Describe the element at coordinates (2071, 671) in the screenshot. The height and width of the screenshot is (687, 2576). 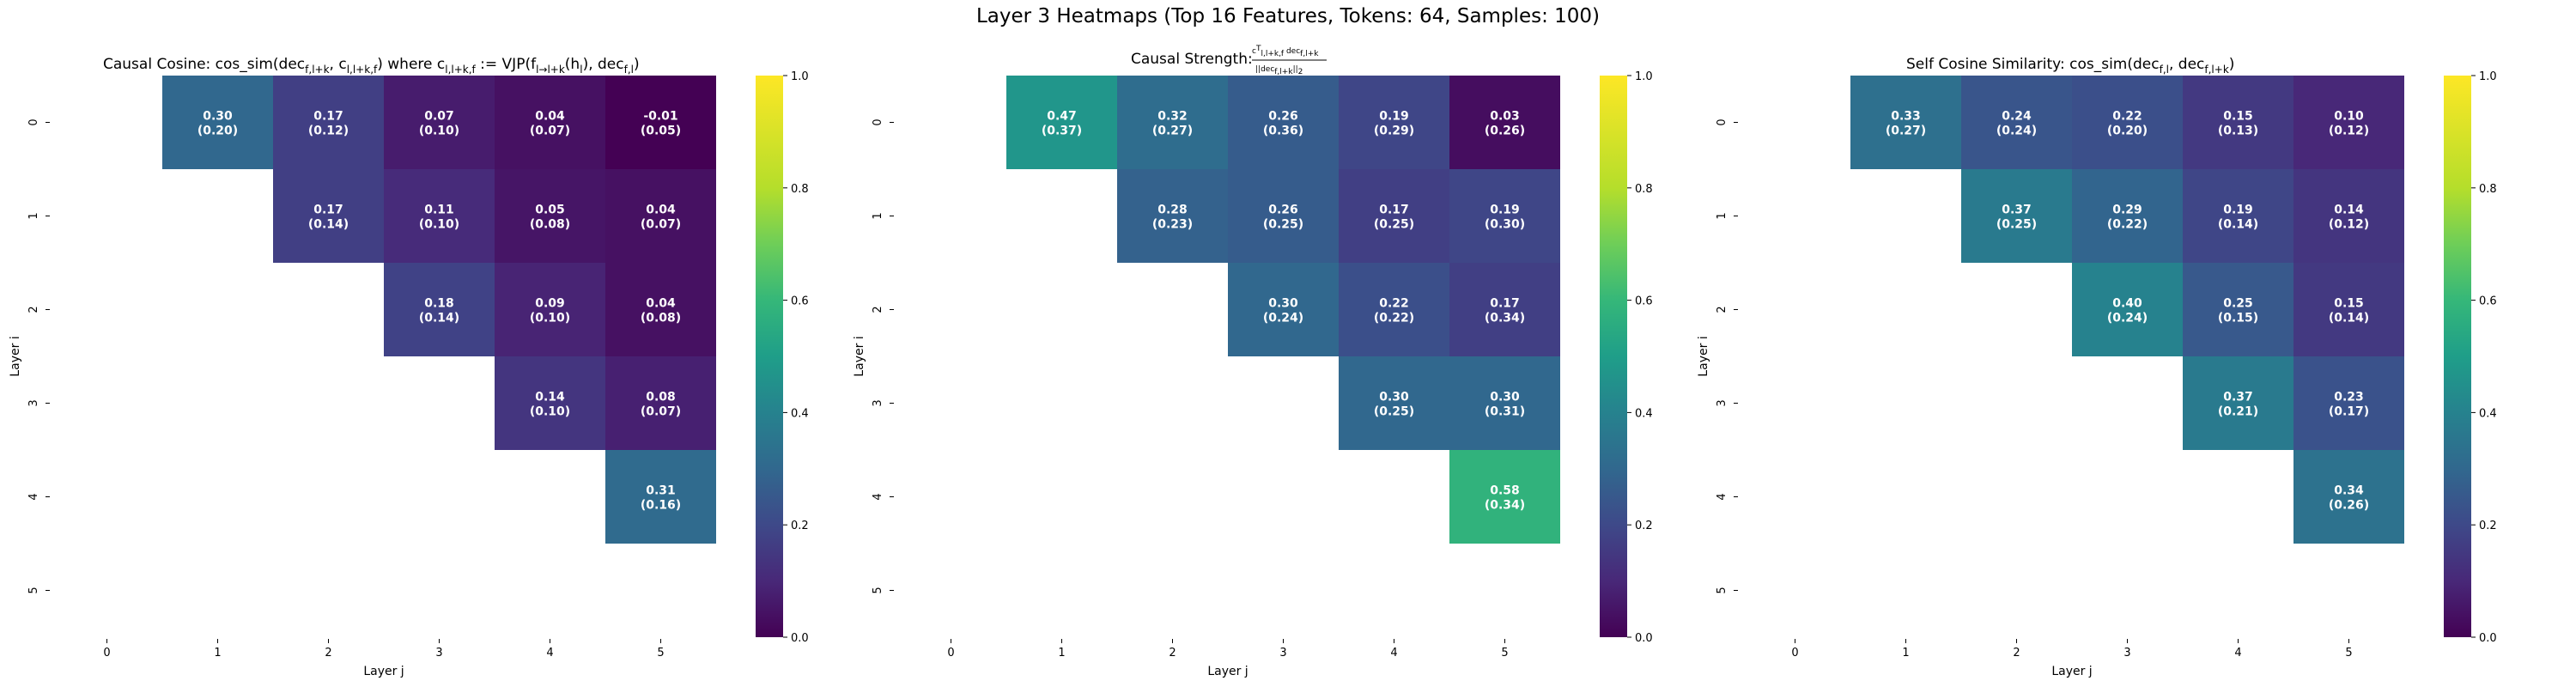
I see `x-axis-label: Layer j` at that location.